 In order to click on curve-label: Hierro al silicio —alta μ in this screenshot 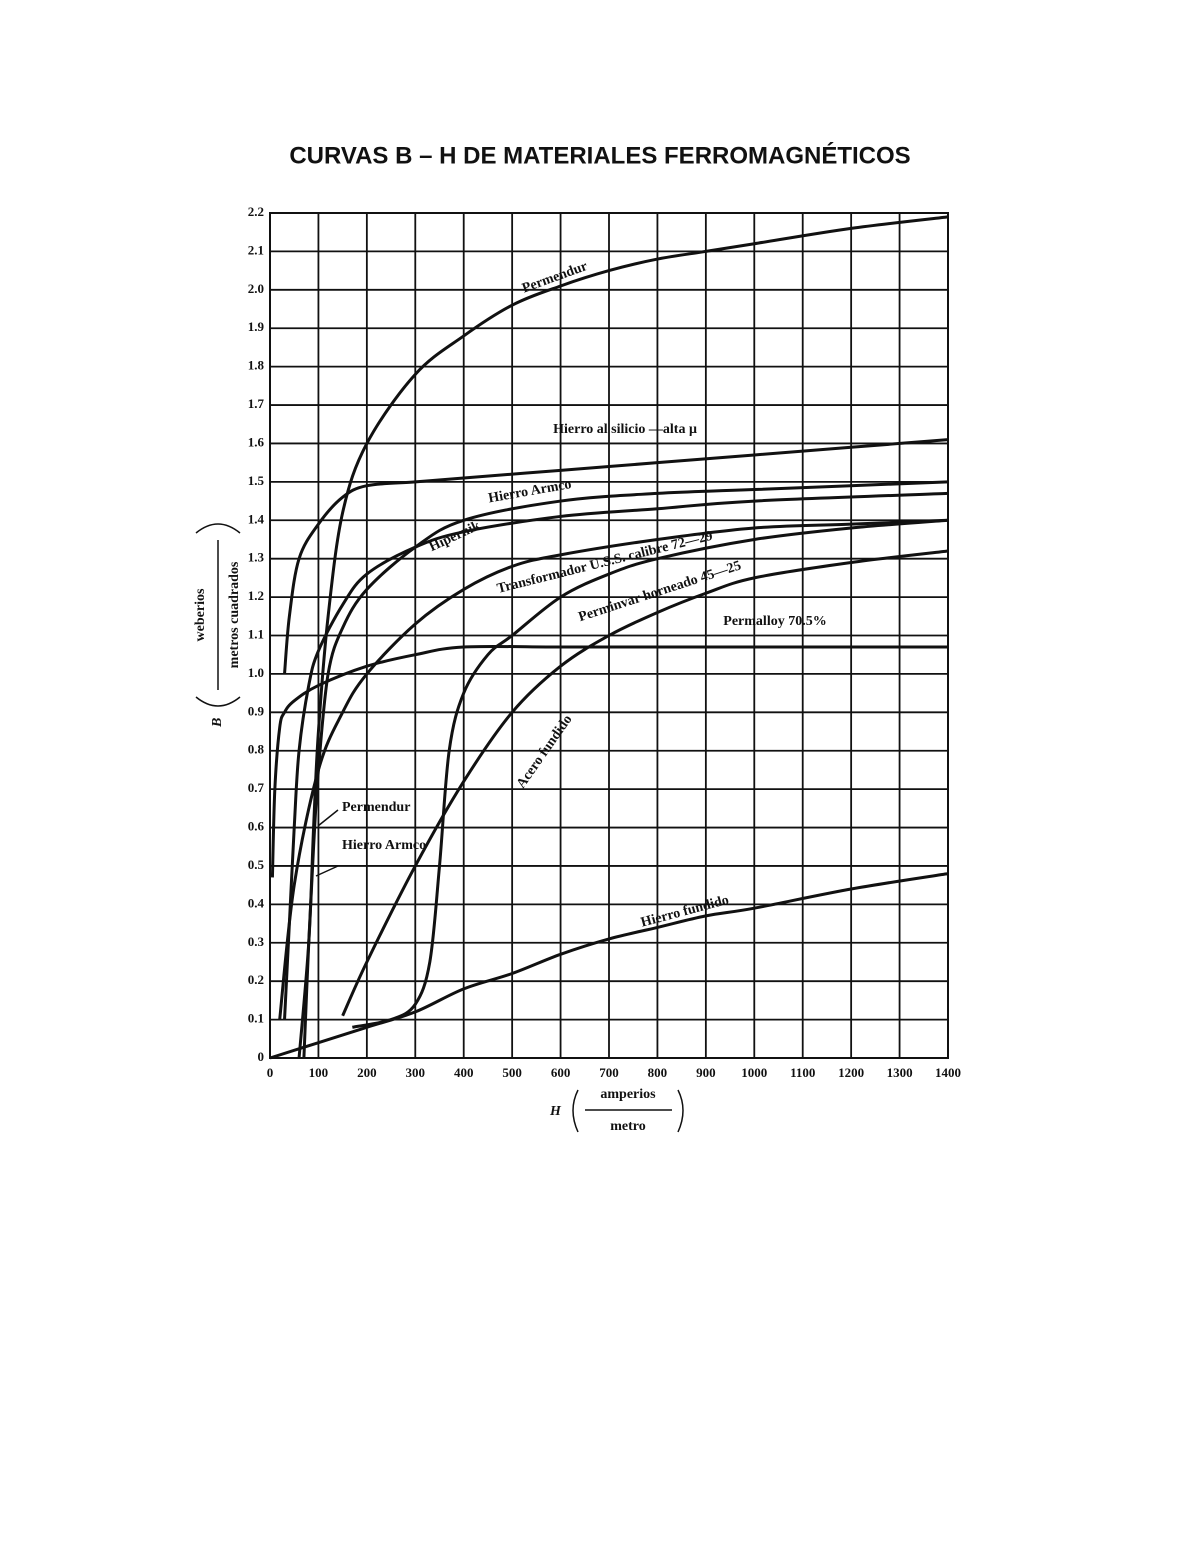, I will do `click(625, 429)`.